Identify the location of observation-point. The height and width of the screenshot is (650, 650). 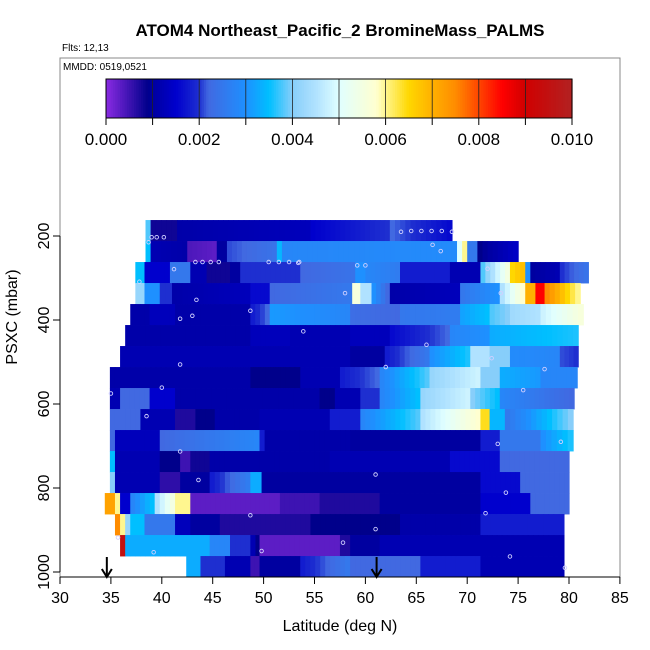
(561, 442).